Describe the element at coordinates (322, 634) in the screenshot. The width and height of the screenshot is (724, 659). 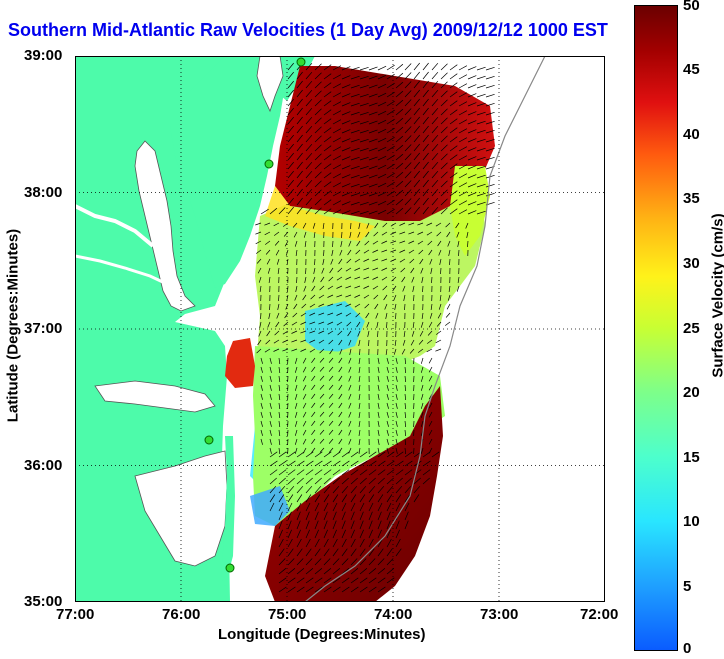
I see `x-axis-label: Longitude (Degrees:Minutes)` at that location.